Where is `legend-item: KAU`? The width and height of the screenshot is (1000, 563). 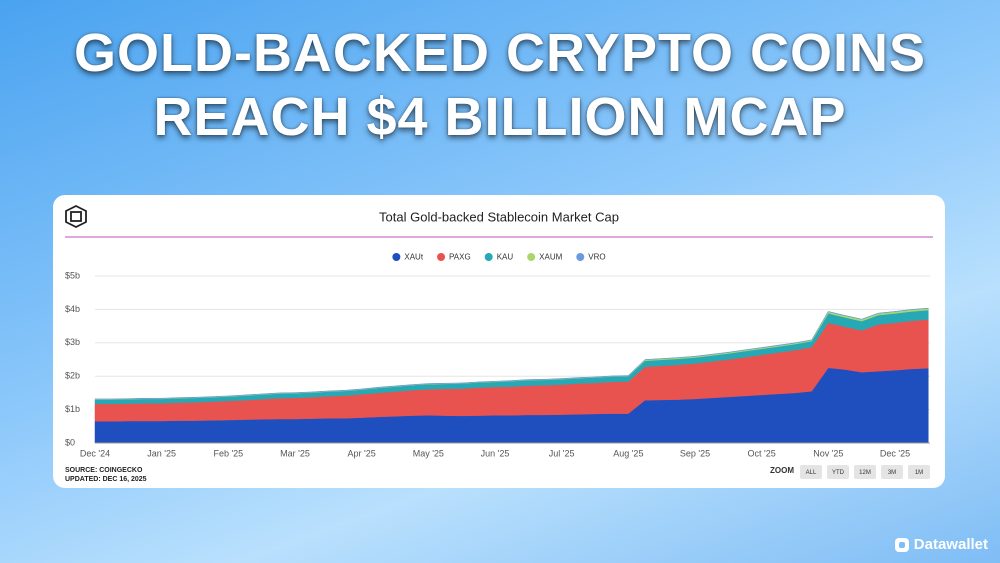 legend-item: KAU is located at coordinates (499, 257).